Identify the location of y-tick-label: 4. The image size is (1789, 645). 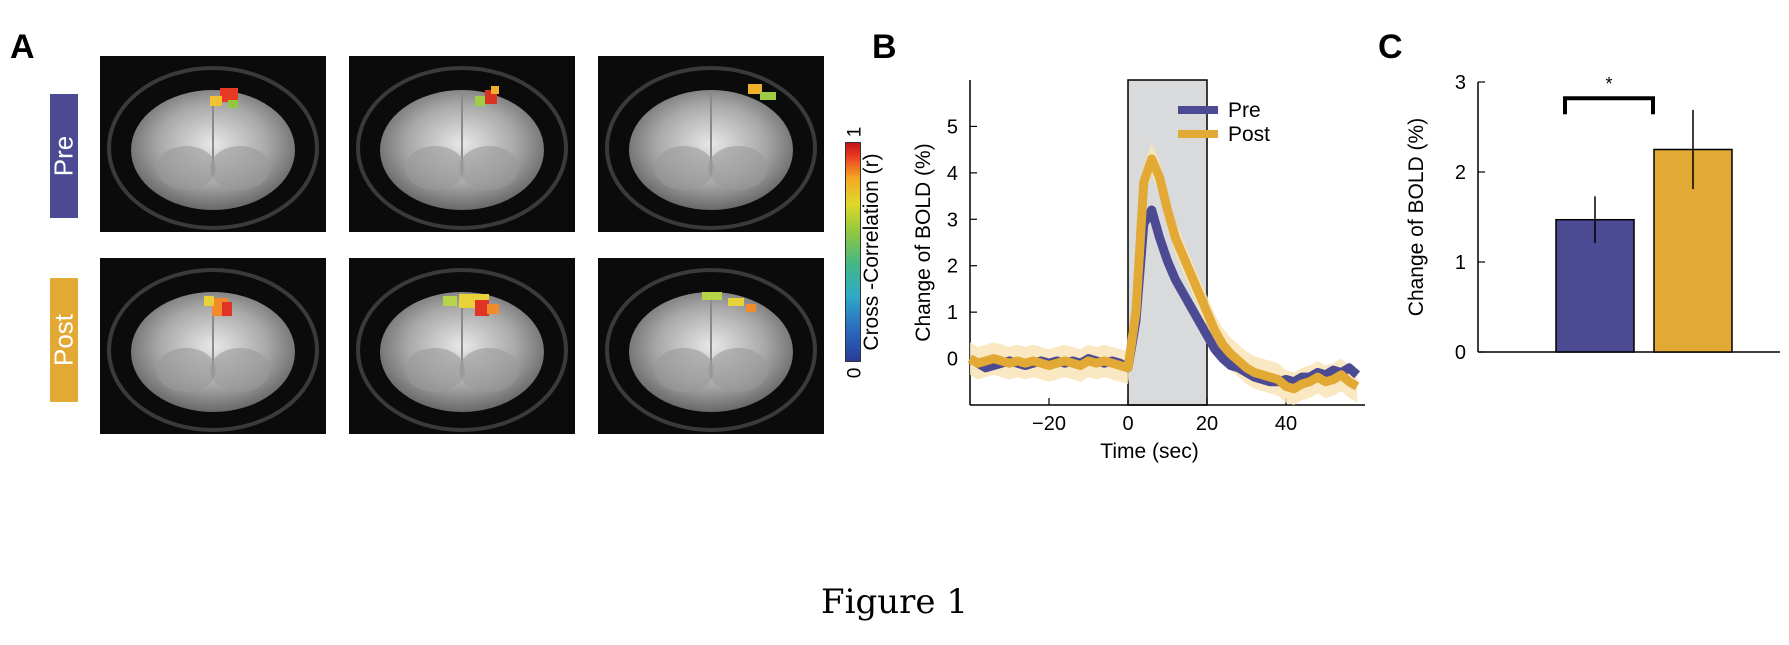
(952, 174).